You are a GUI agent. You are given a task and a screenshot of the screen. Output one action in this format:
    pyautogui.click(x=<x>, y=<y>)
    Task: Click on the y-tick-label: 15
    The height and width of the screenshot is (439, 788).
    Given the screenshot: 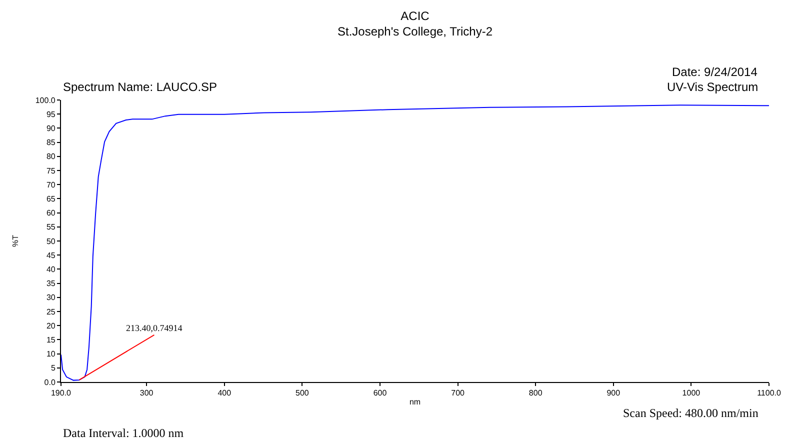 What is the action you would take?
    pyautogui.click(x=51, y=340)
    